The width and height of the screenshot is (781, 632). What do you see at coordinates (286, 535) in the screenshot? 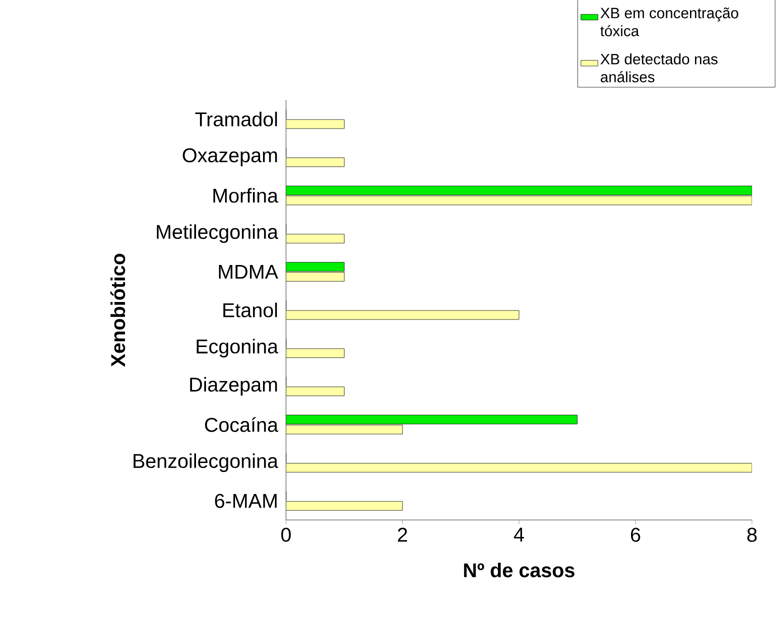
I see `x-tick-label: 0` at bounding box center [286, 535].